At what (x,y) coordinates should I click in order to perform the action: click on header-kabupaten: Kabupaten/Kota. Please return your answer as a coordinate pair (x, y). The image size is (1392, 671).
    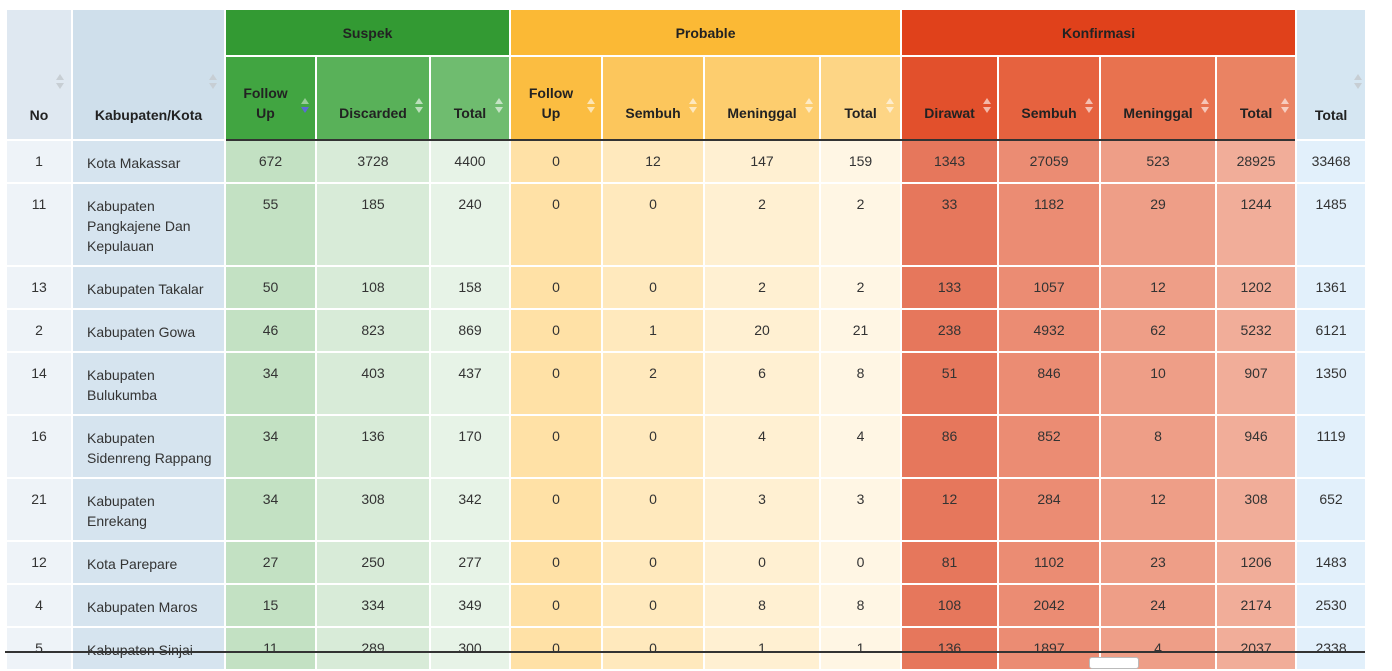
    Looking at the image, I should click on (148, 74).